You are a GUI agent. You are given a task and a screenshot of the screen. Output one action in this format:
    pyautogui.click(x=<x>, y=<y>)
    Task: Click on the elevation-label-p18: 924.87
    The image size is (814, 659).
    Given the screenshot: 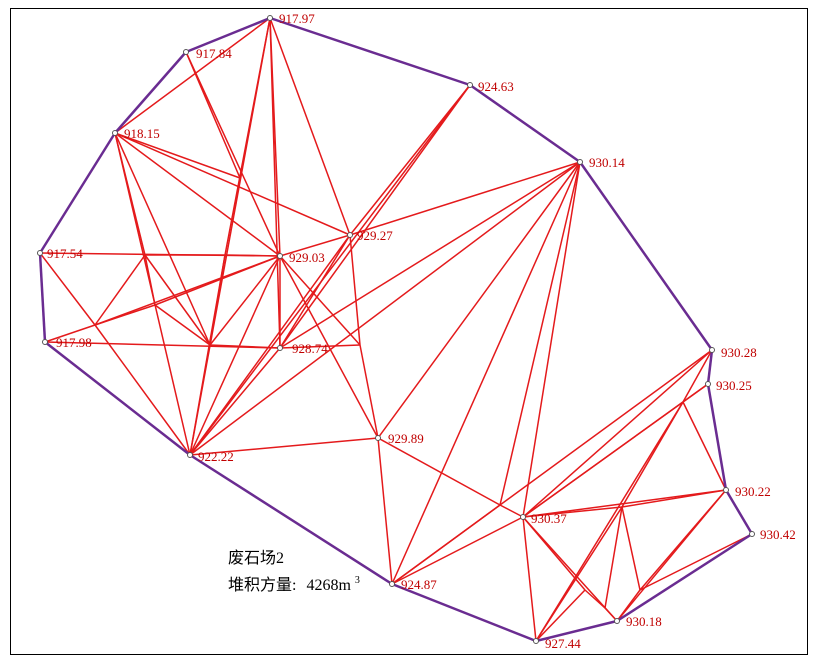 What is the action you would take?
    pyautogui.click(x=419, y=584)
    